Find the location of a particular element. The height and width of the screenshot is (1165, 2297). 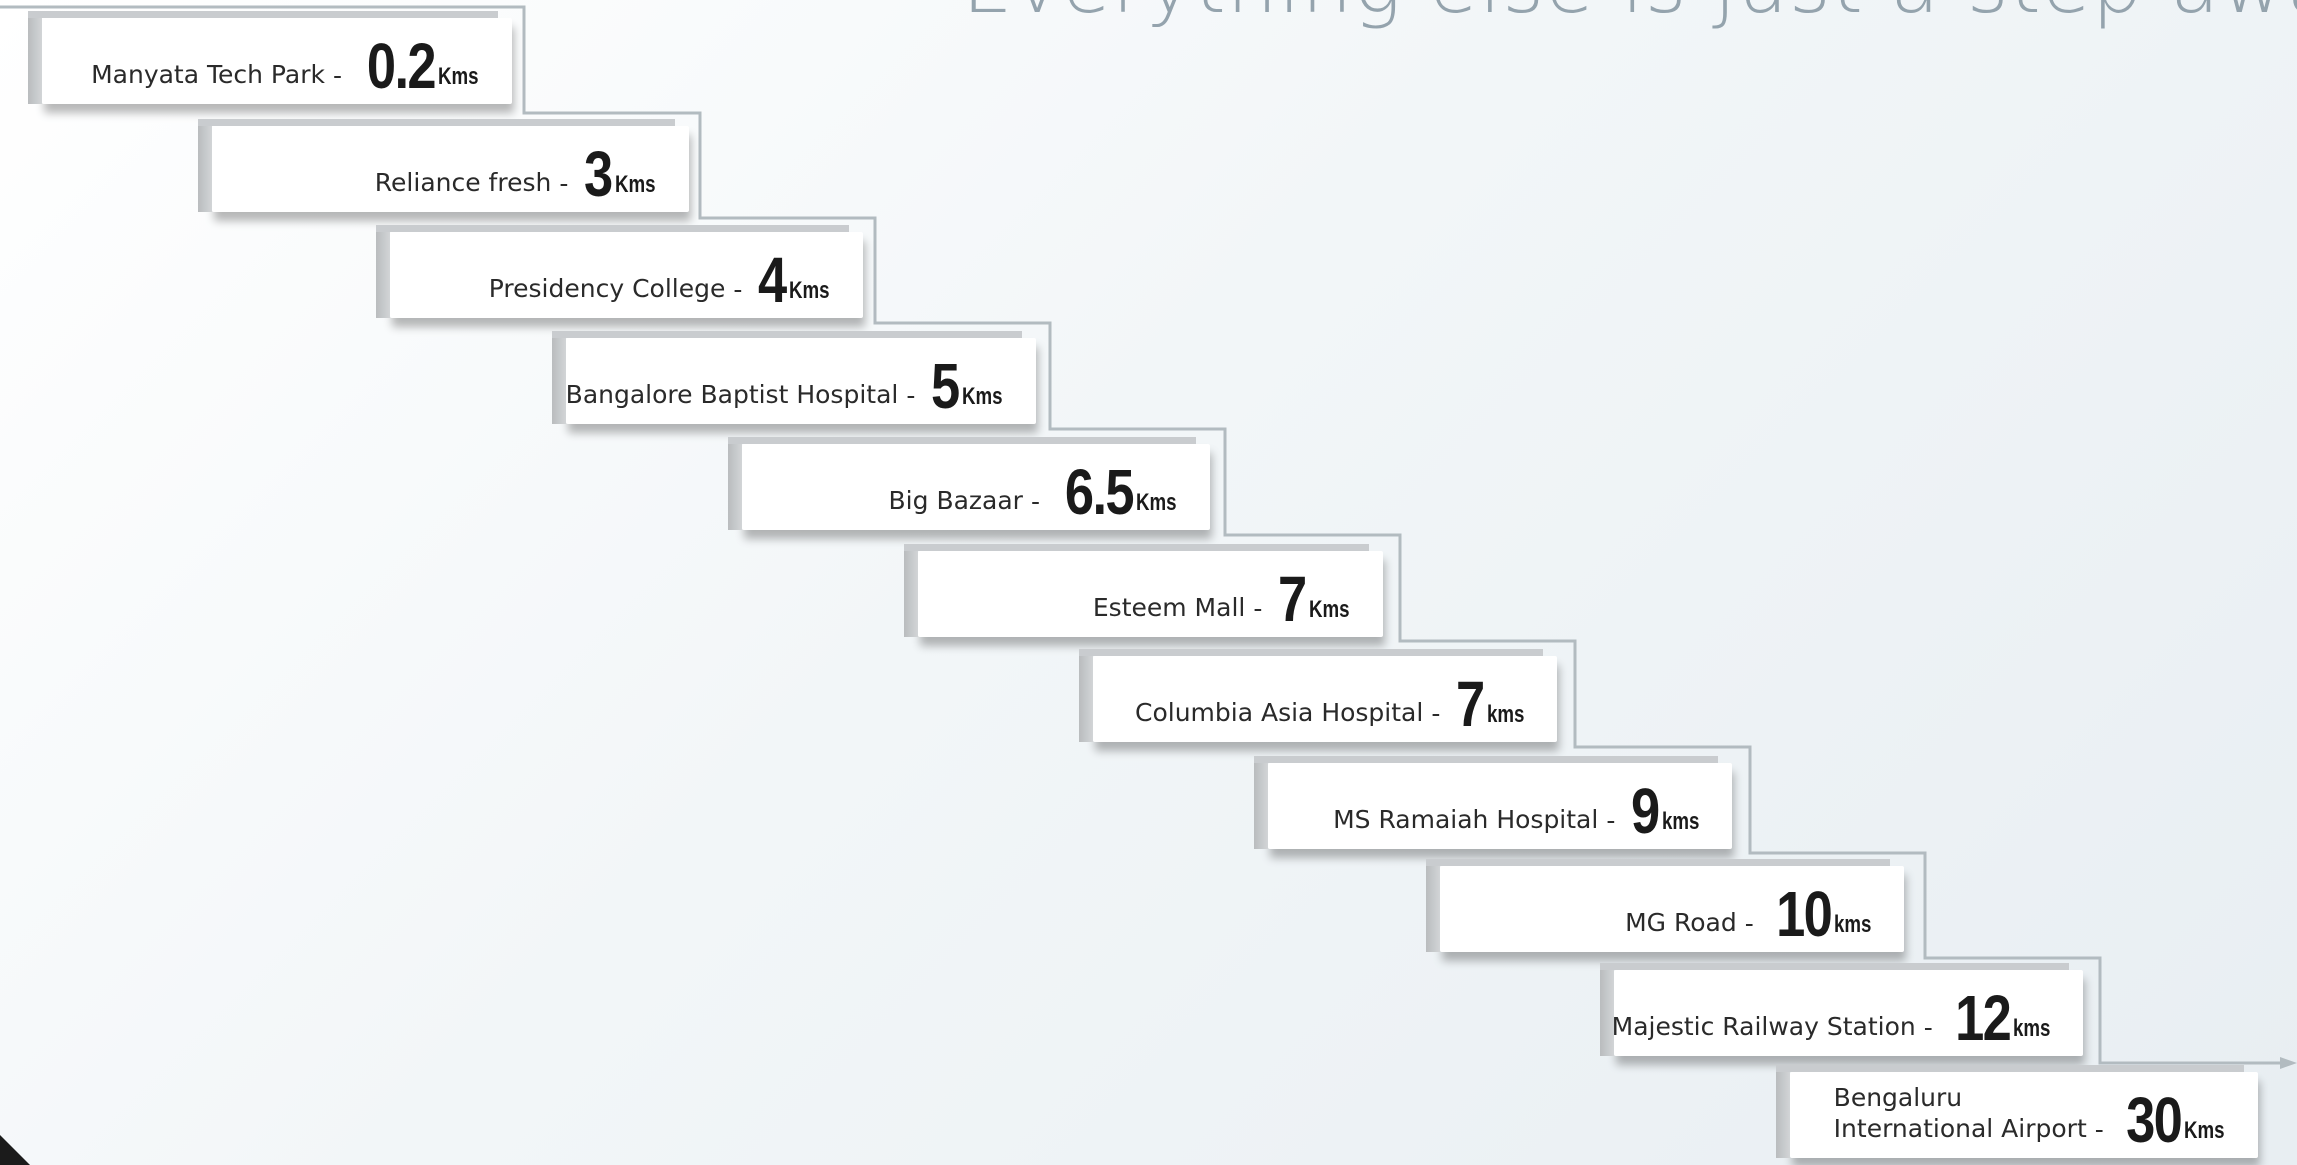

arrow-head-icon is located at coordinates (2288, 1063).